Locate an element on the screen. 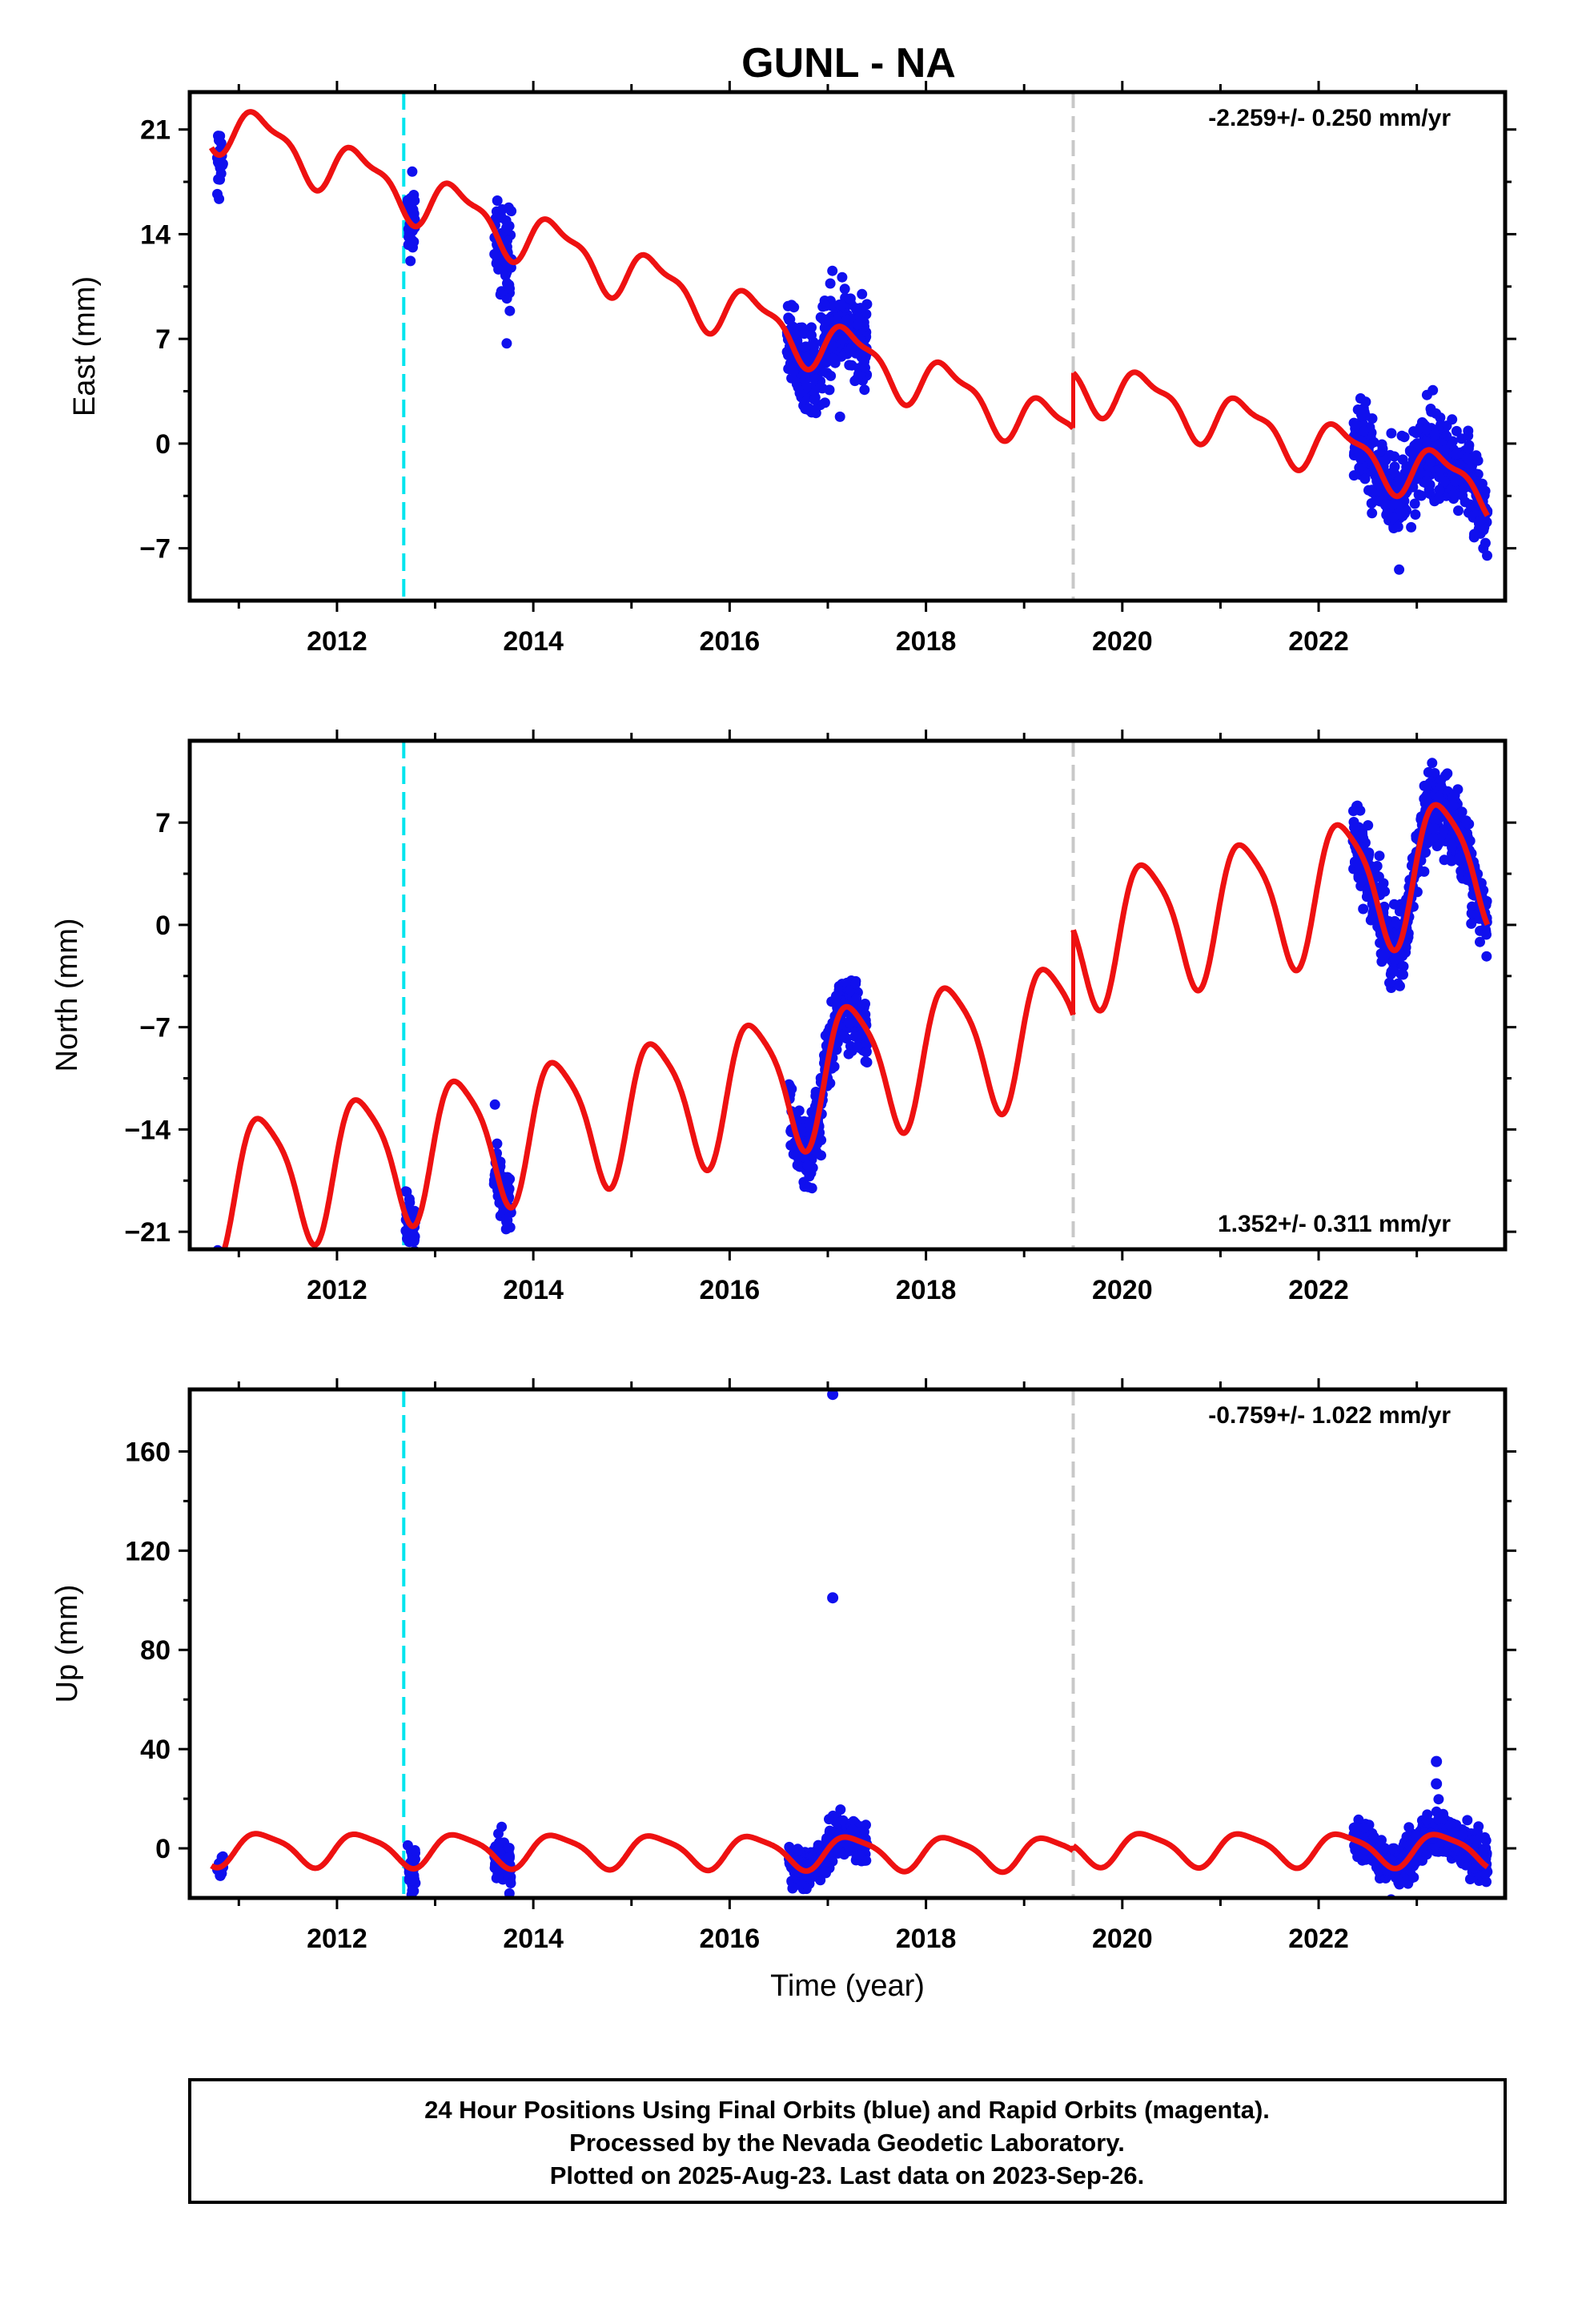 This screenshot has height=2324, width=1582. north-xtick-label: 2014 is located at coordinates (534, 1290).